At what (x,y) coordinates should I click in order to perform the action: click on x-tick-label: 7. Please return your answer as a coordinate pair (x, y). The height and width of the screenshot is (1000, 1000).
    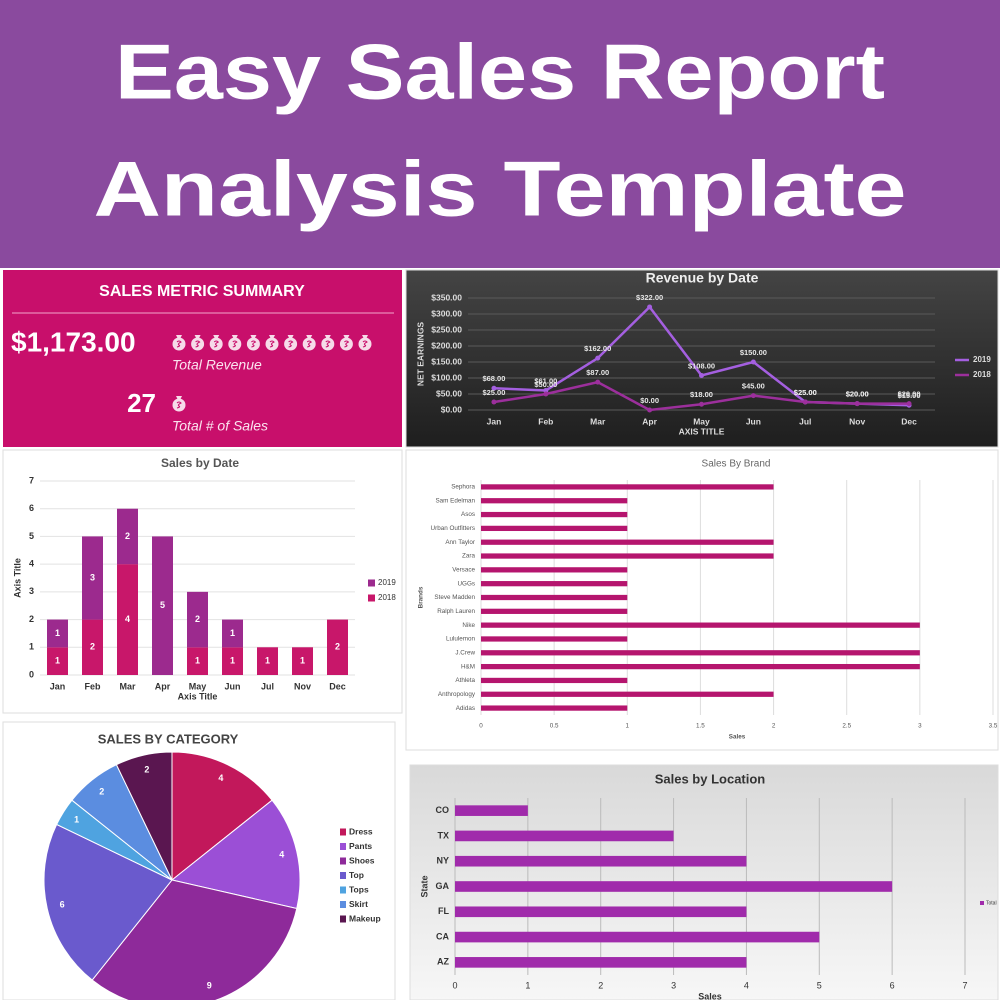
    Looking at the image, I should click on (964, 985).